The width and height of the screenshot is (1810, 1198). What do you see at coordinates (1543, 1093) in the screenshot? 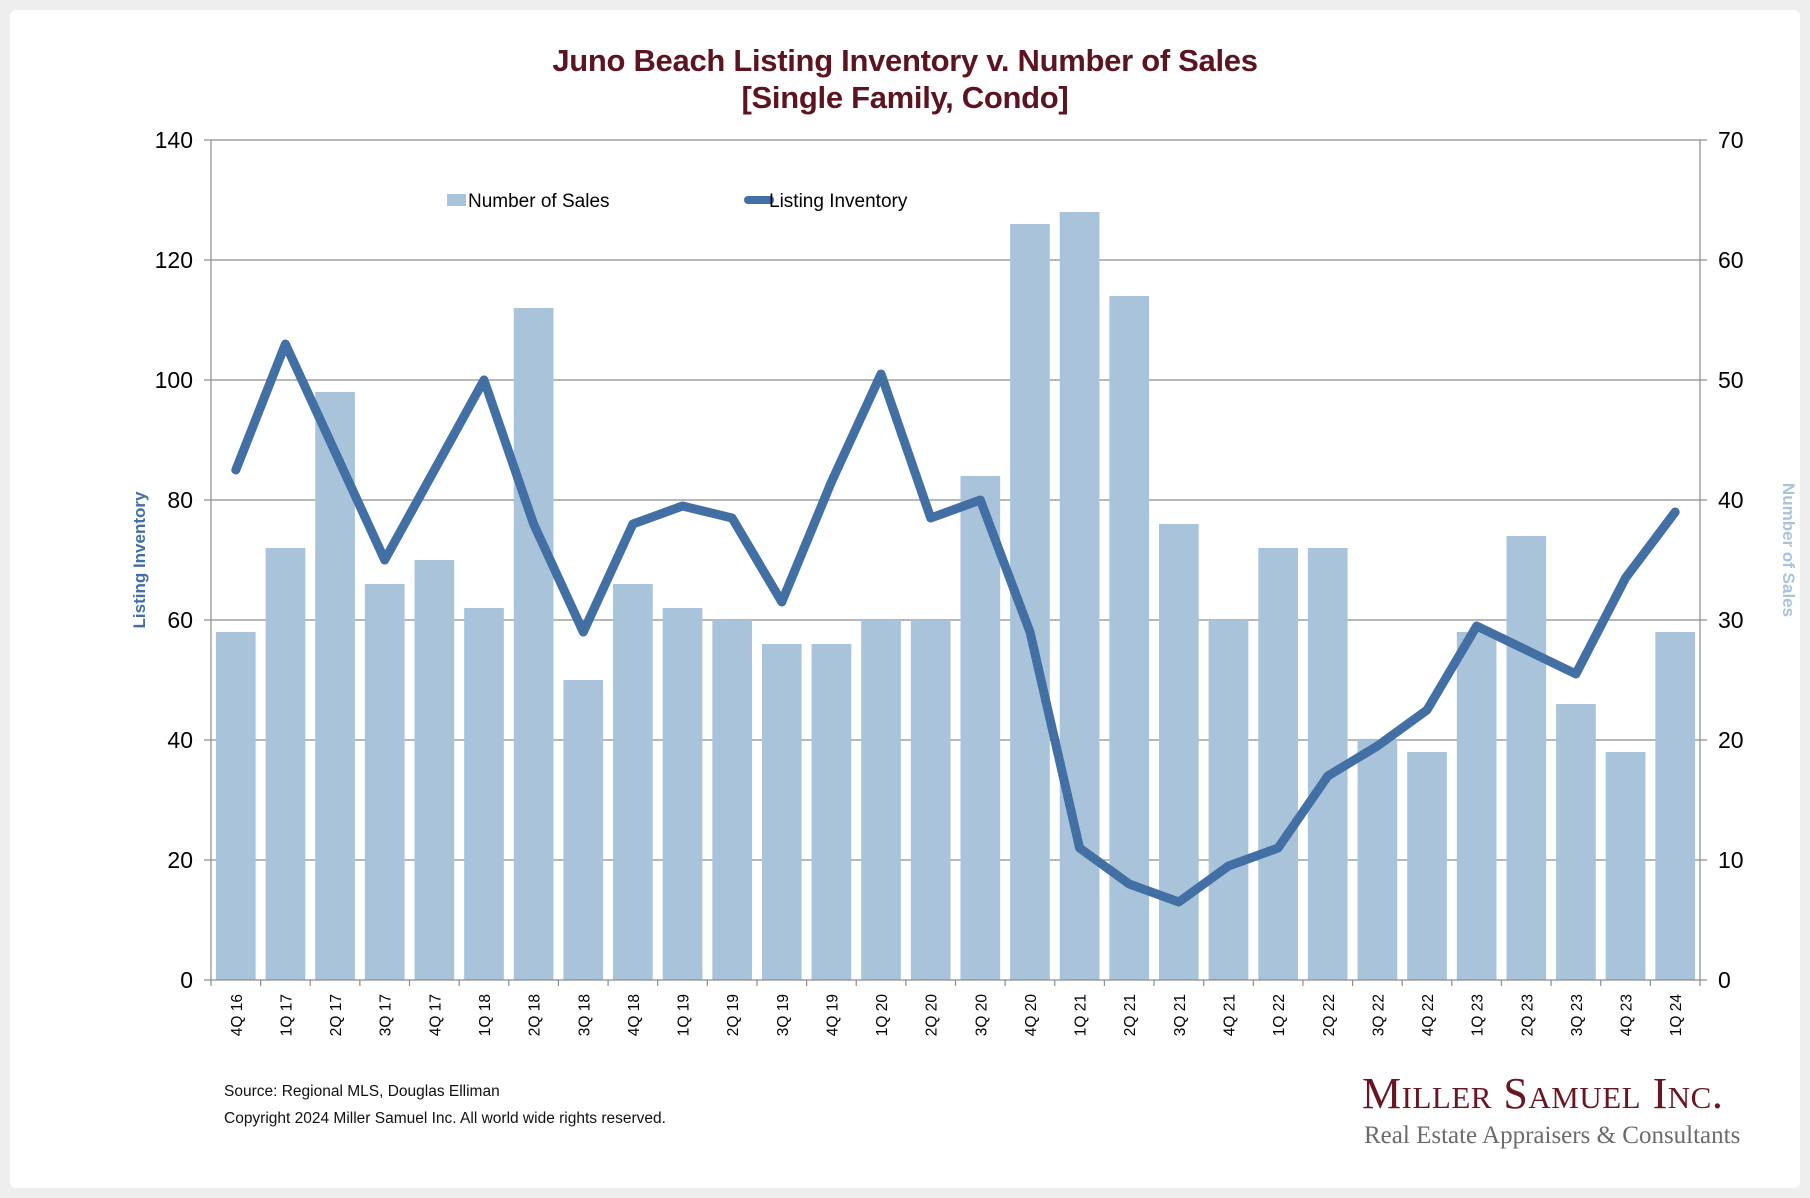
I see `company-logo-name: Miller Samuel Inc.` at bounding box center [1543, 1093].